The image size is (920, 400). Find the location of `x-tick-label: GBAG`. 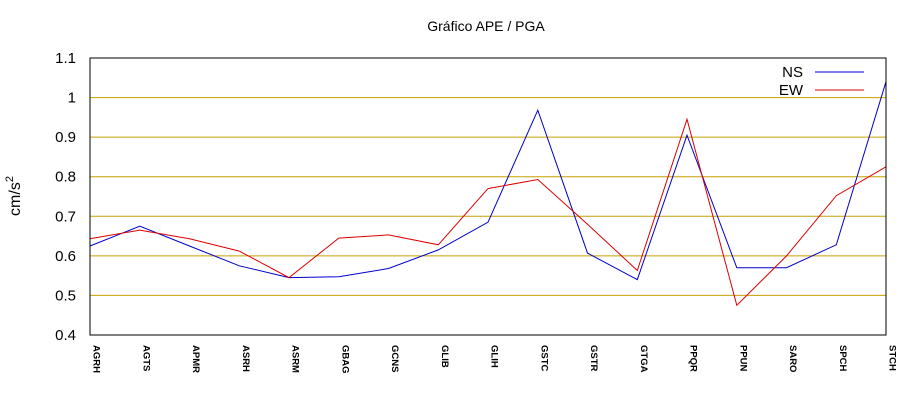

x-tick-label: GBAG is located at coordinates (344, 359).